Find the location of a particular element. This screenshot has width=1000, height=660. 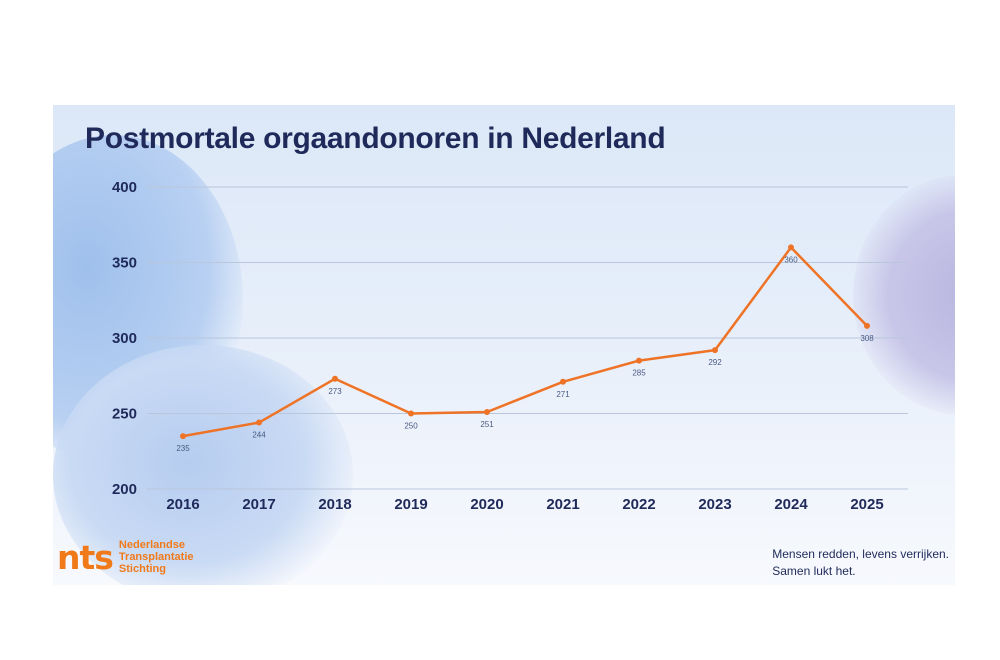

logo-line-1: Nederlandse is located at coordinates (151, 545).